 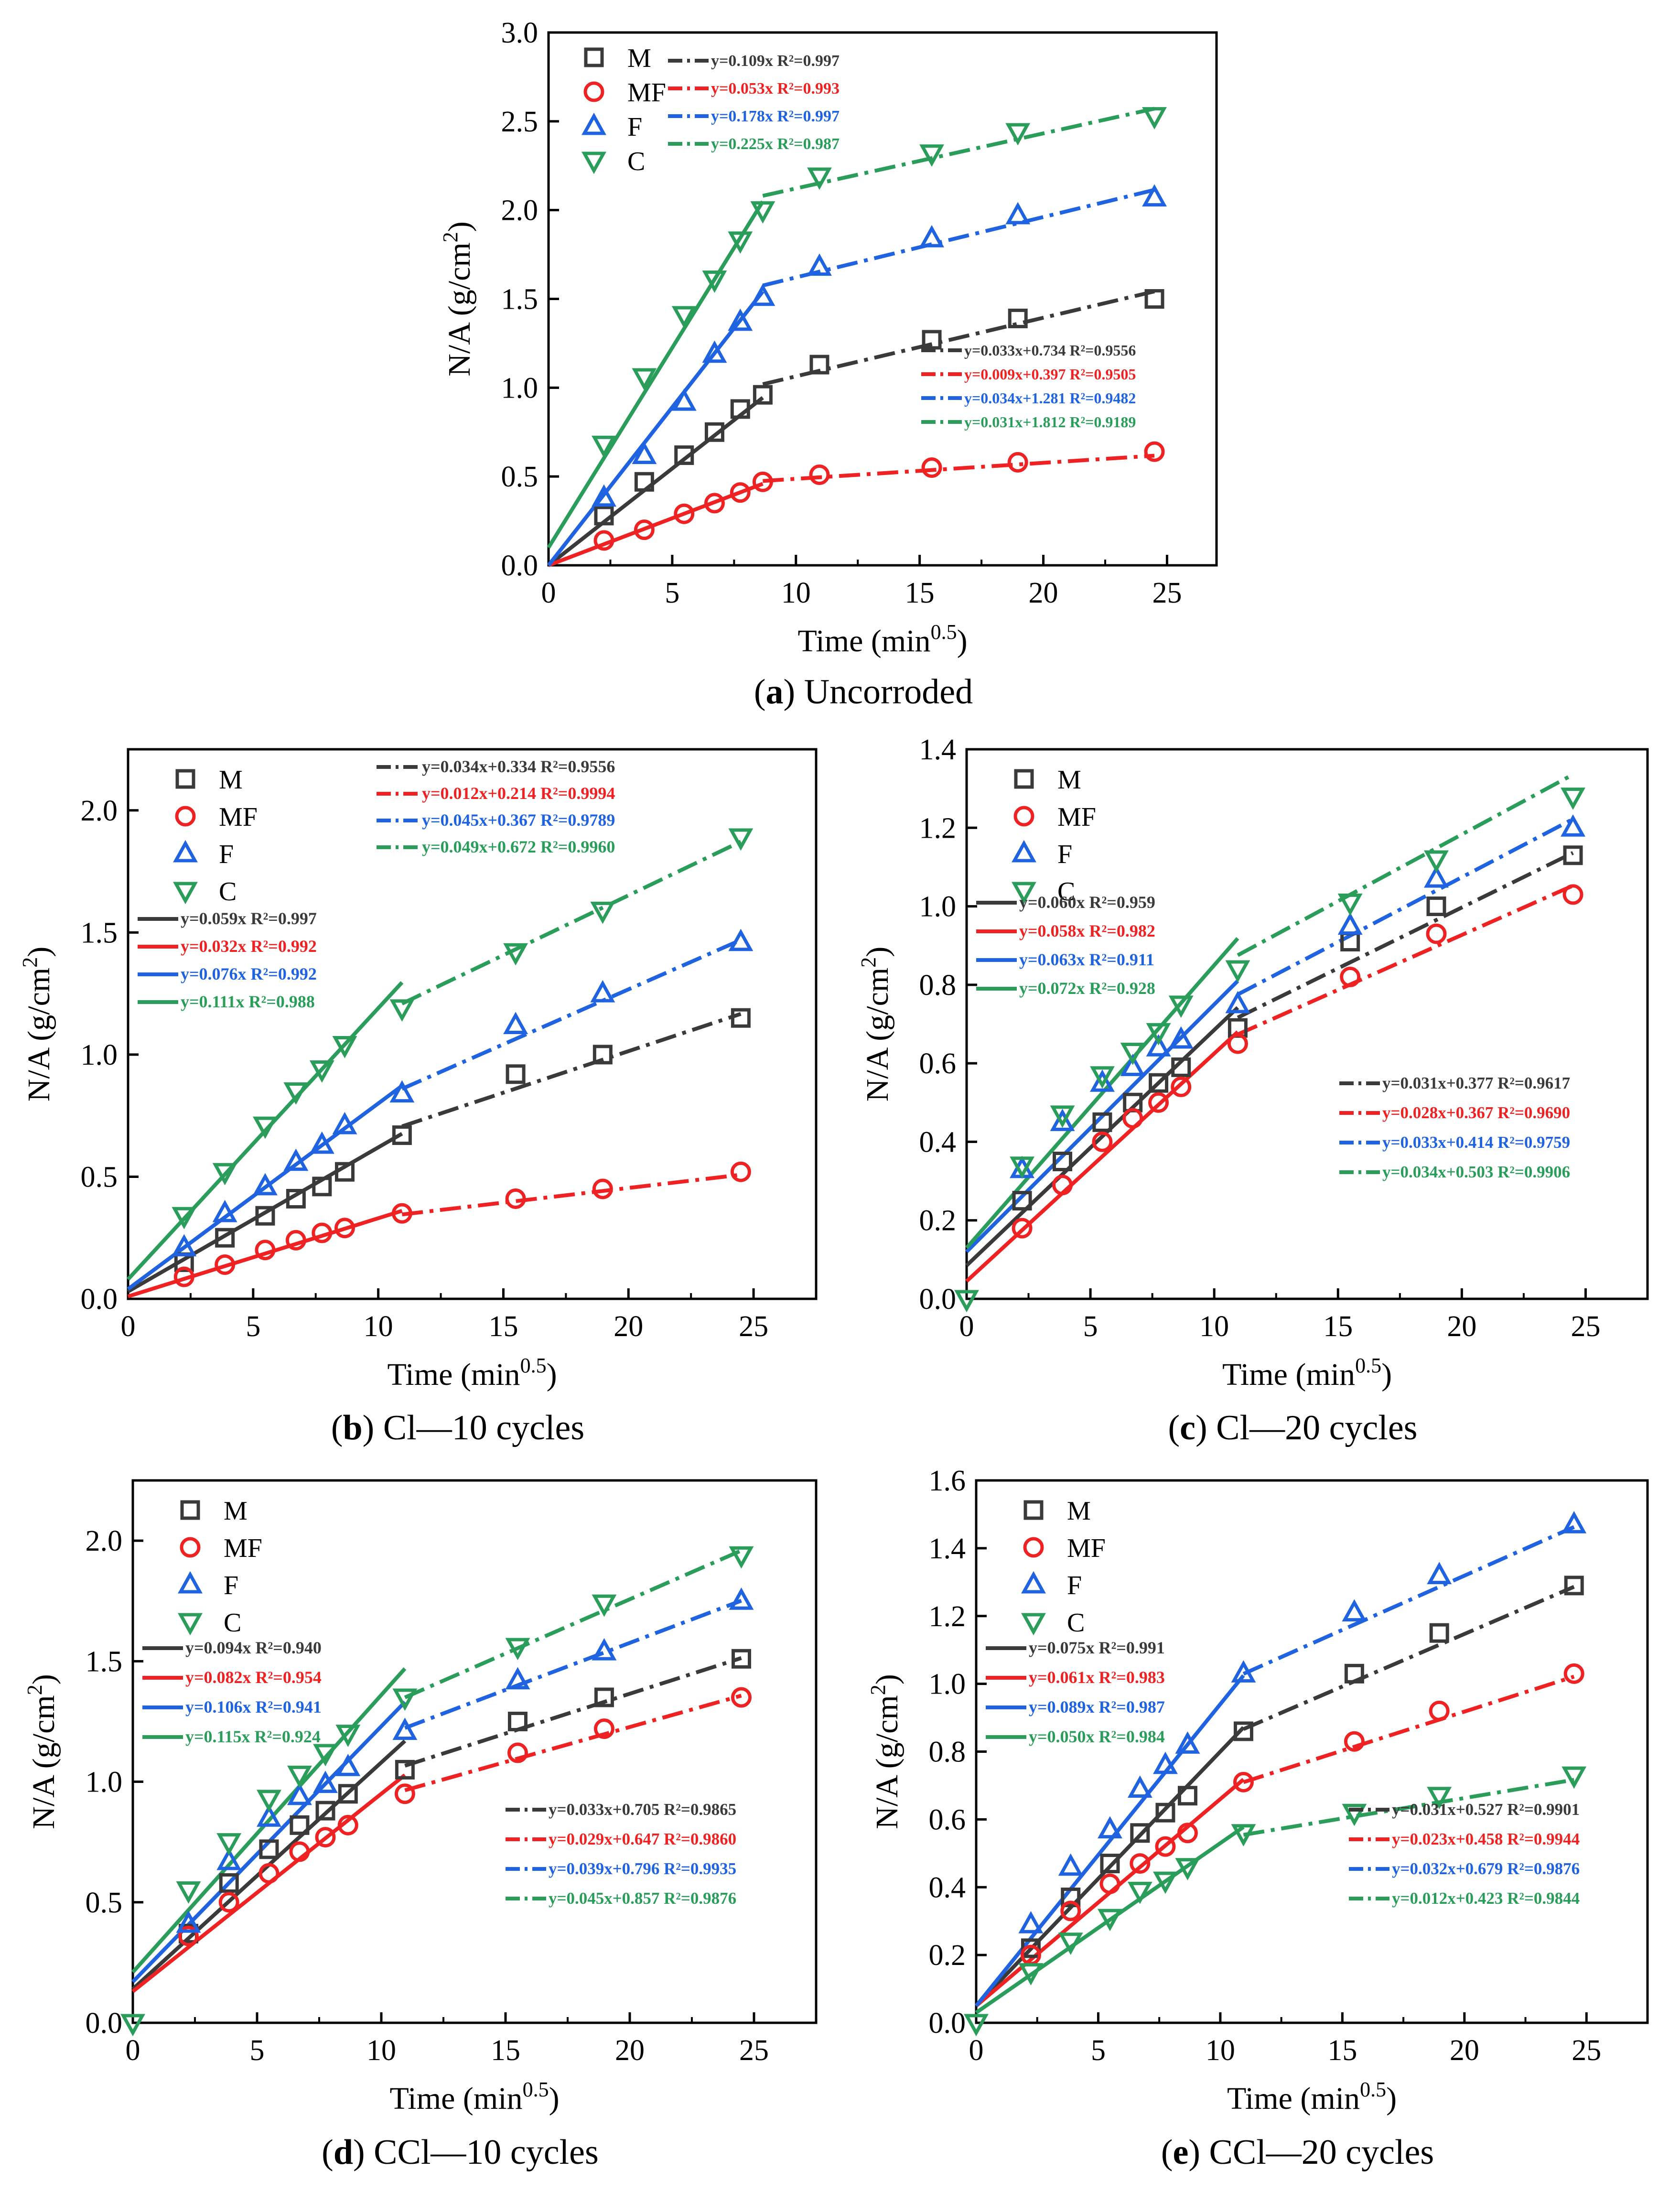 I want to click on legend-marker-f, so click(x=185, y=851).